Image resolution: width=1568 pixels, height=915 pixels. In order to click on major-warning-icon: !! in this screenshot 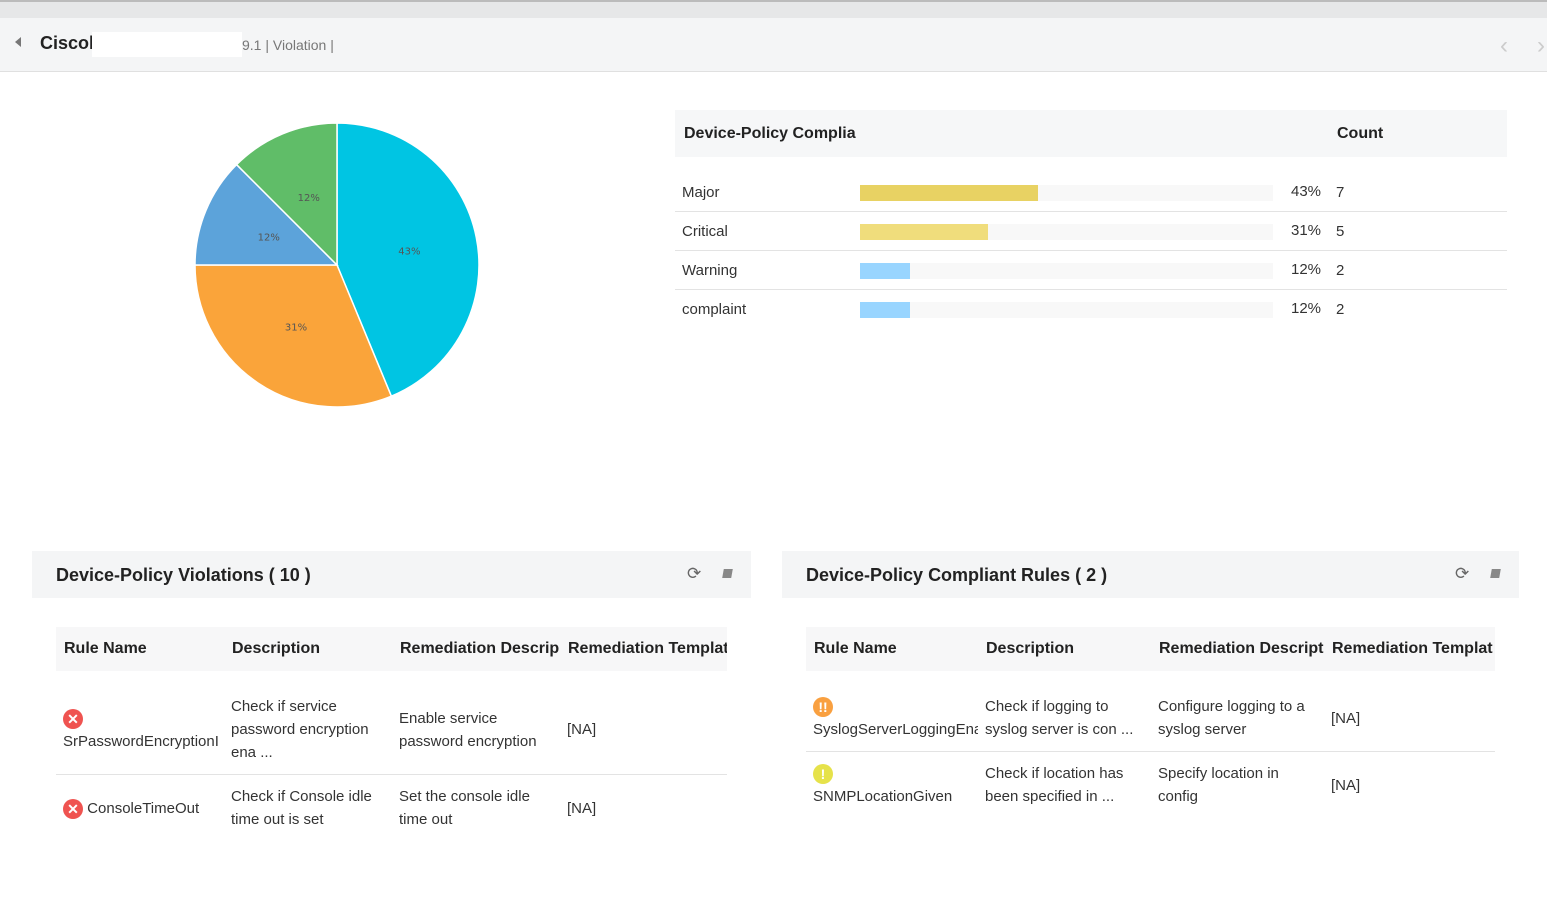, I will do `click(823, 707)`.